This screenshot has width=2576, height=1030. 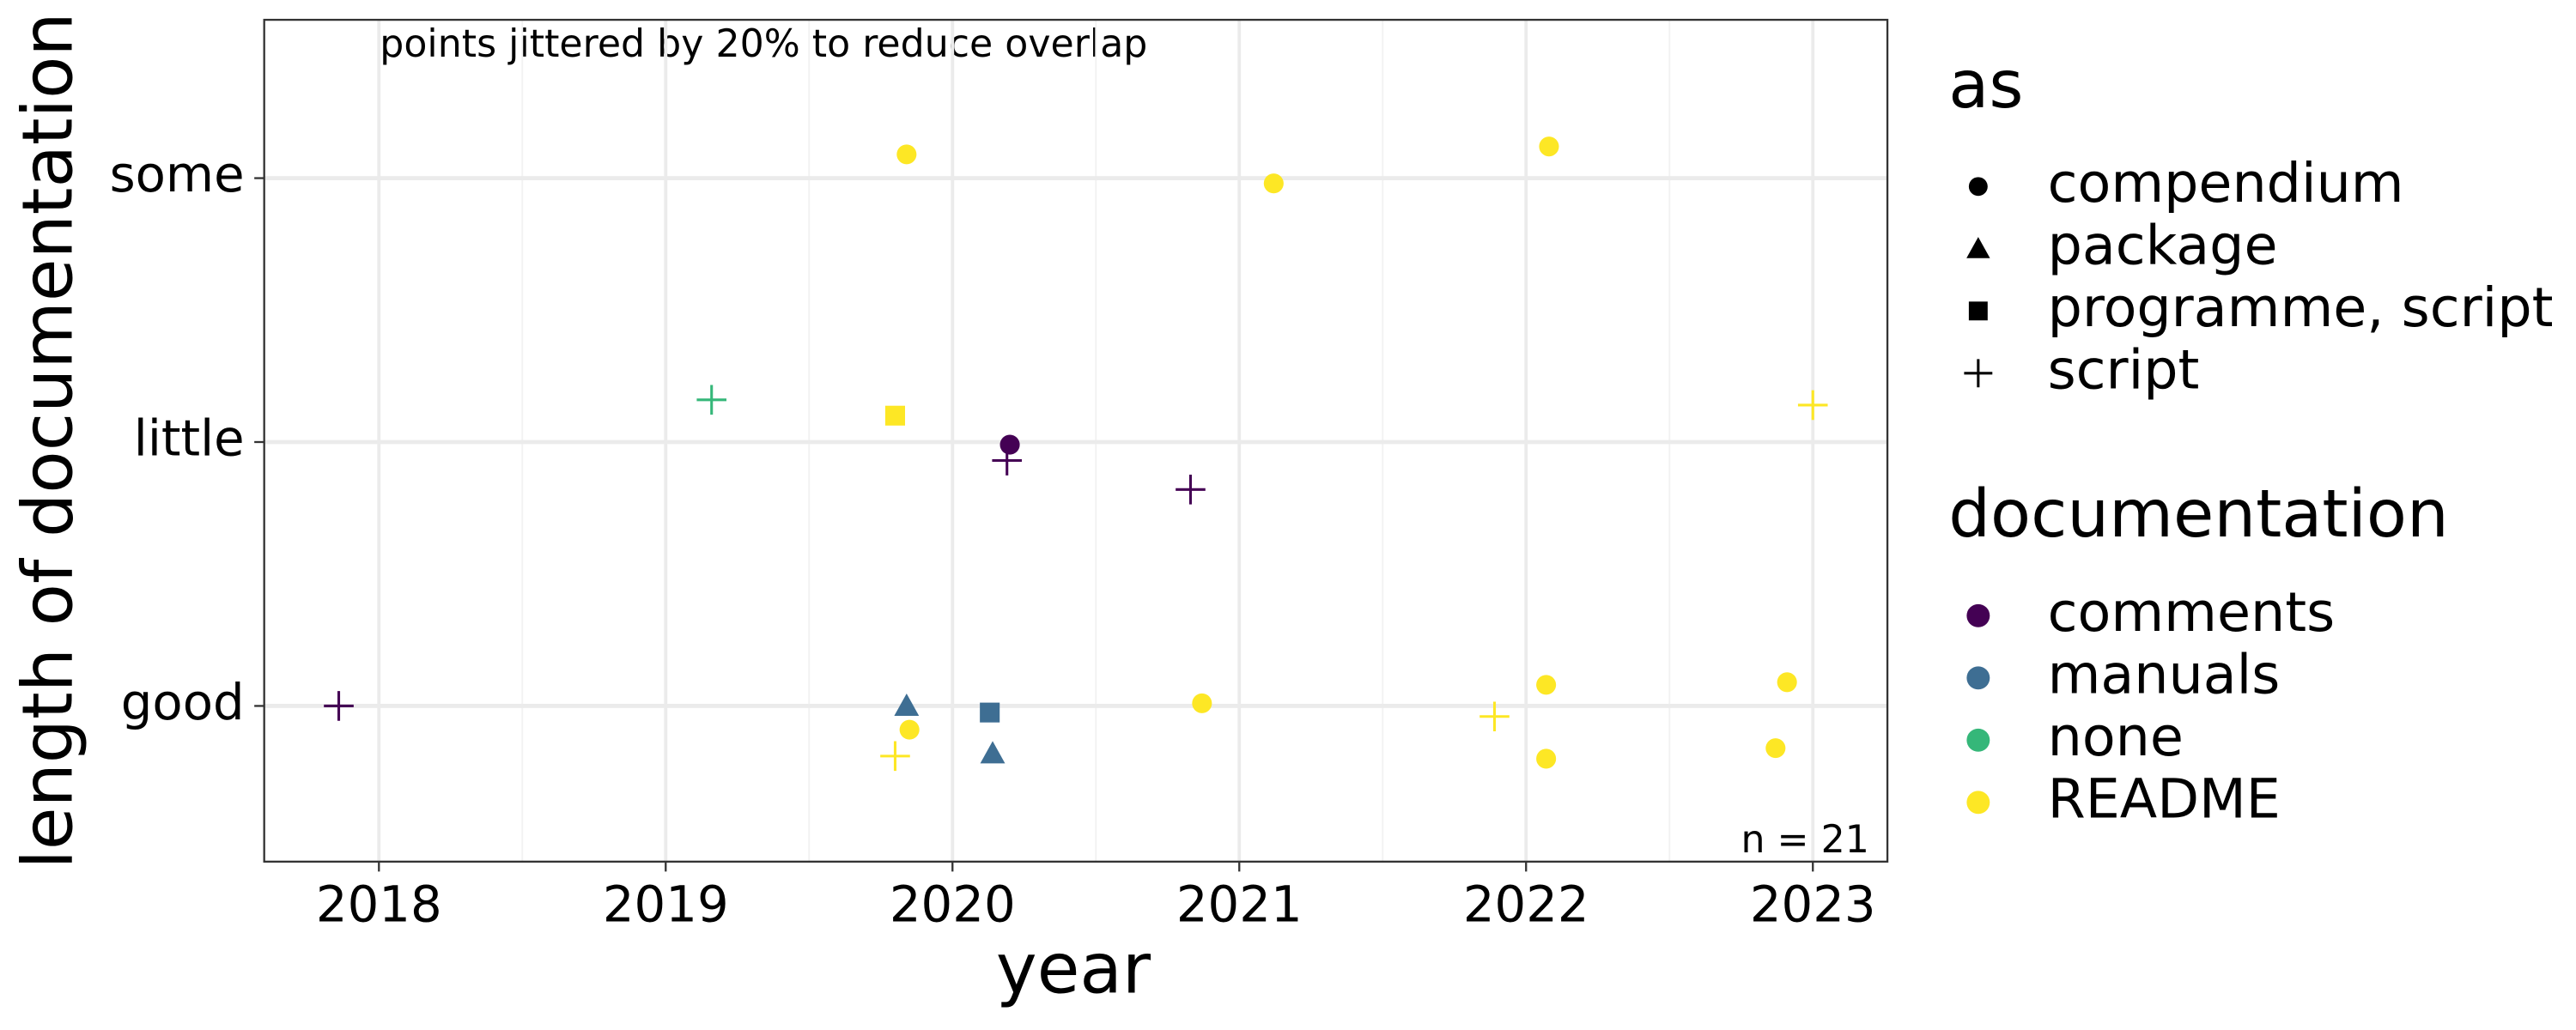 What do you see at coordinates (1074, 970) in the screenshot?
I see `x-axis-title: year` at bounding box center [1074, 970].